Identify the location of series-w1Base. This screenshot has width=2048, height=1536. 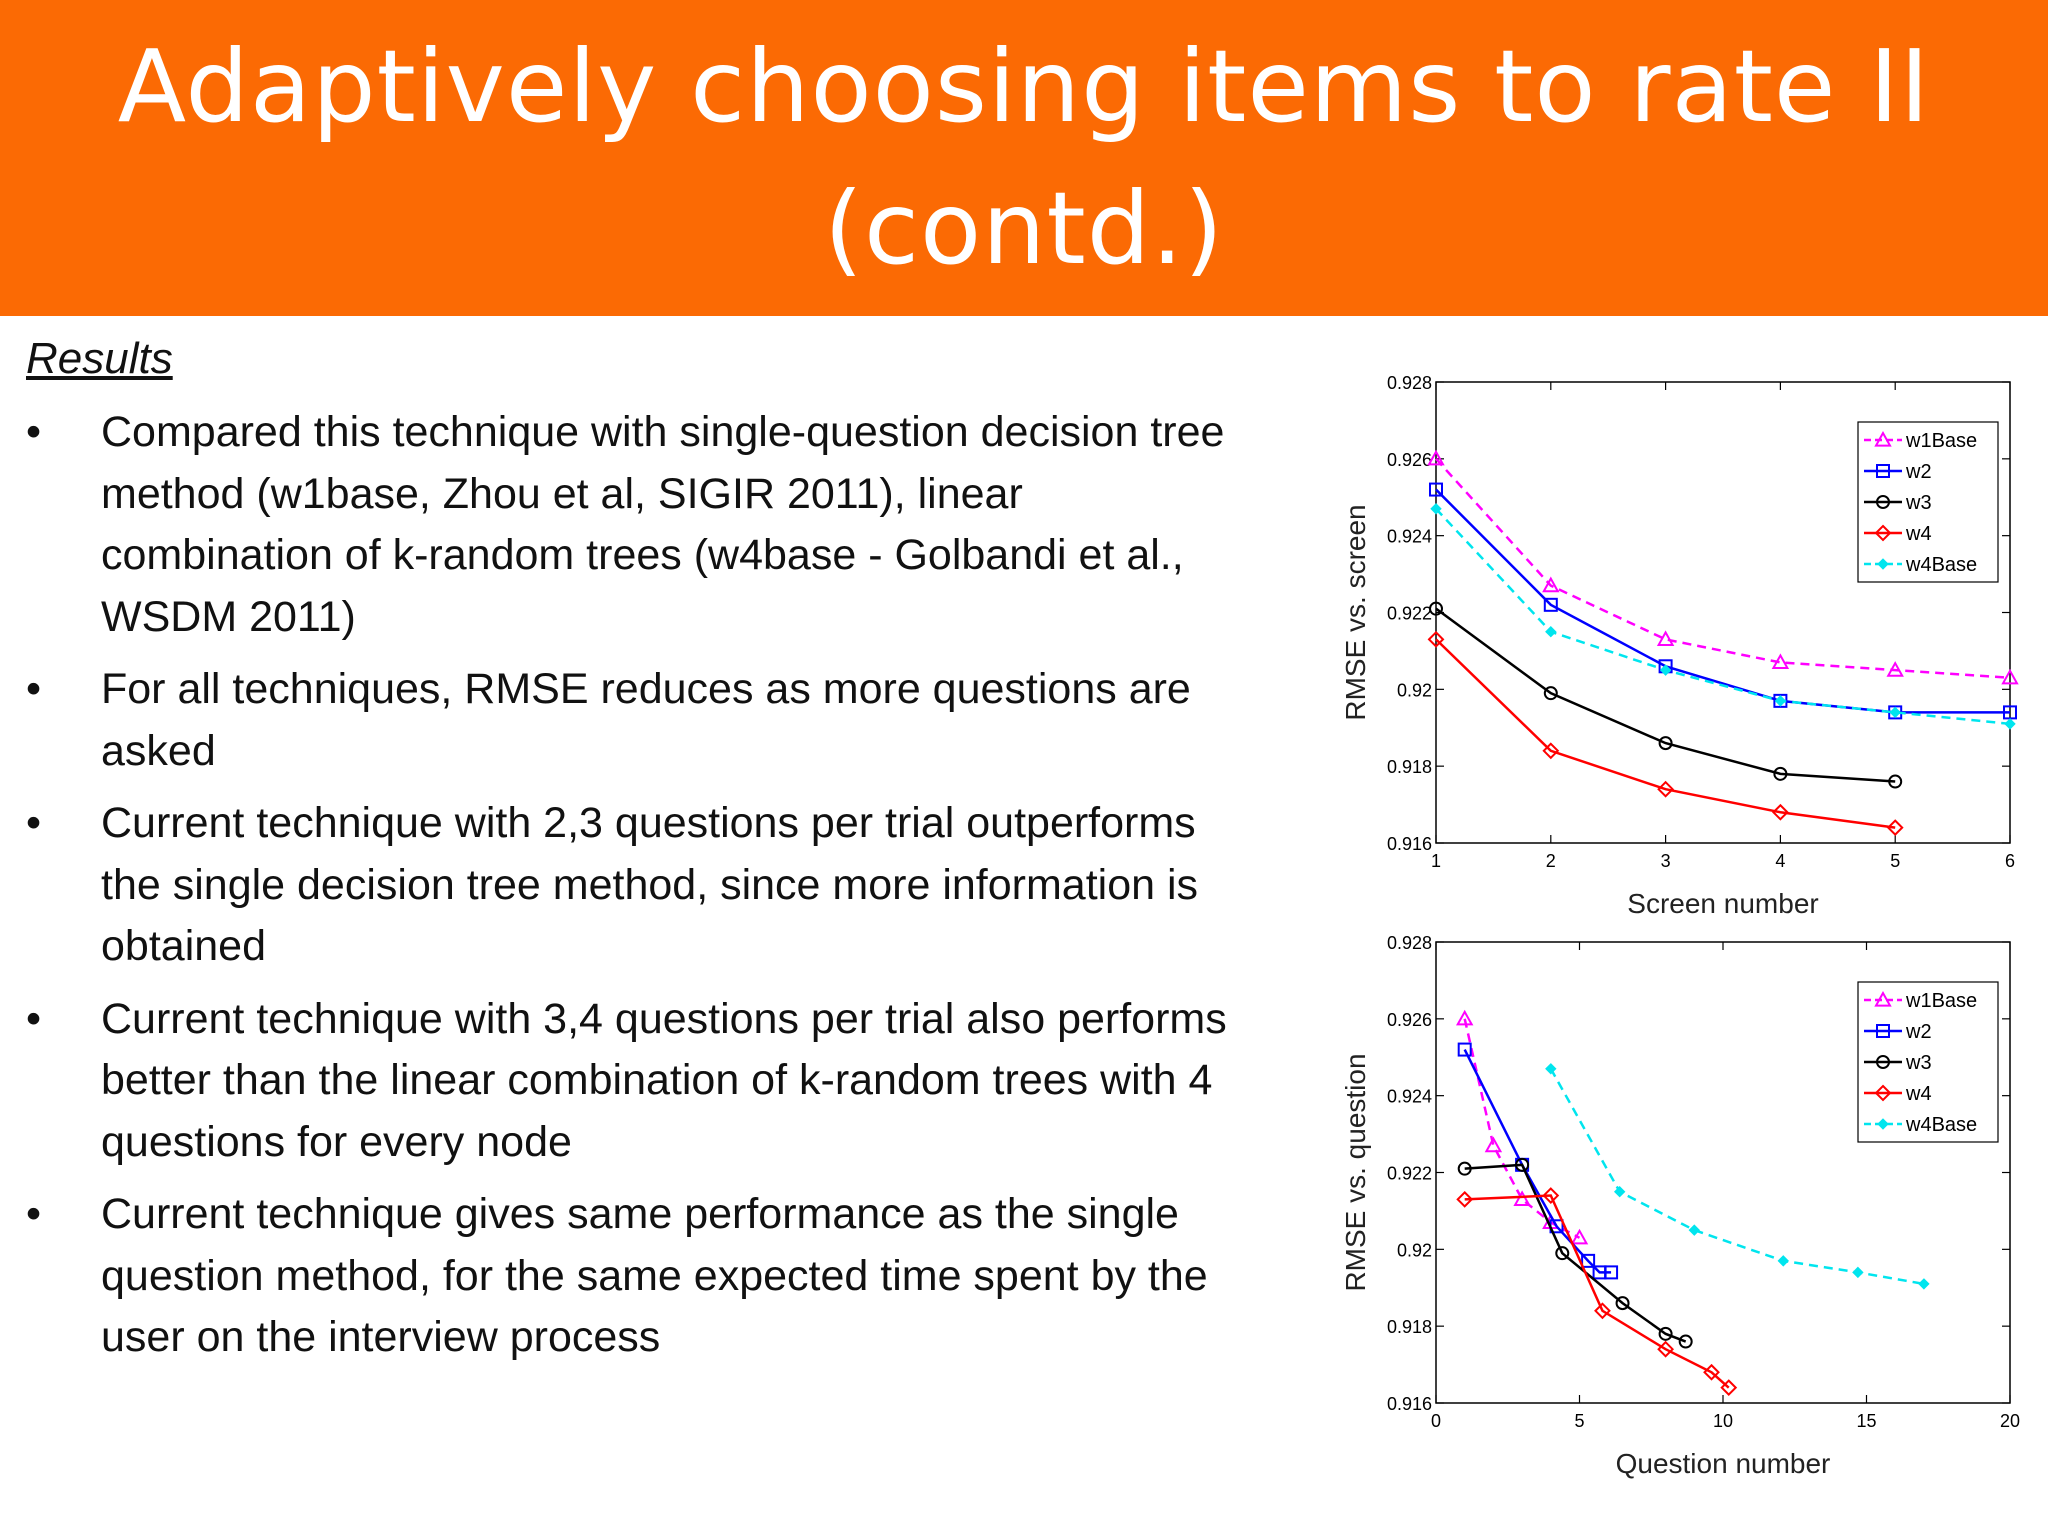
(1723, 567).